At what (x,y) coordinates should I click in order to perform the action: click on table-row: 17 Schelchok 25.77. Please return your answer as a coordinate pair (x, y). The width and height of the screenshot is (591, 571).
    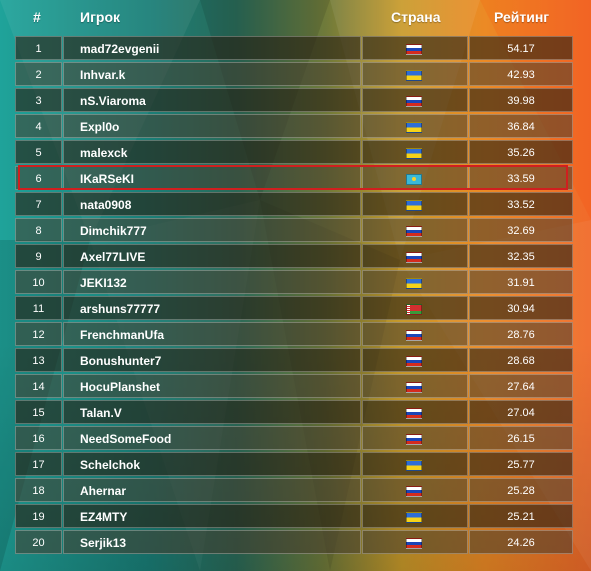
    Looking at the image, I should click on (294, 464).